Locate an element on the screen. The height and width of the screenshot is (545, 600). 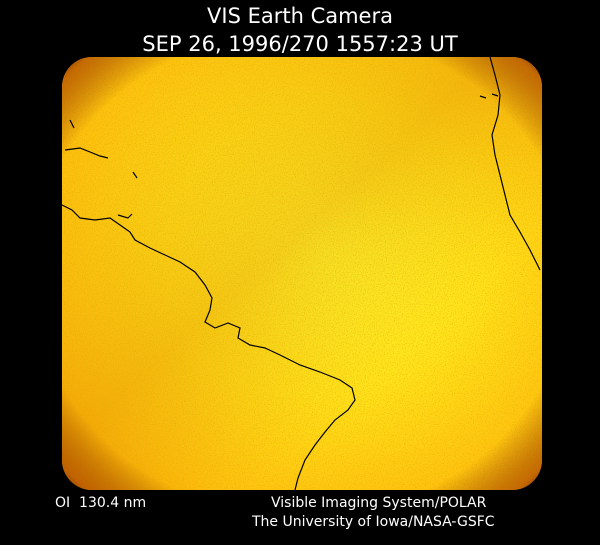
institution-label: The University of Iowa/NASA-GSFC is located at coordinates (373, 522).